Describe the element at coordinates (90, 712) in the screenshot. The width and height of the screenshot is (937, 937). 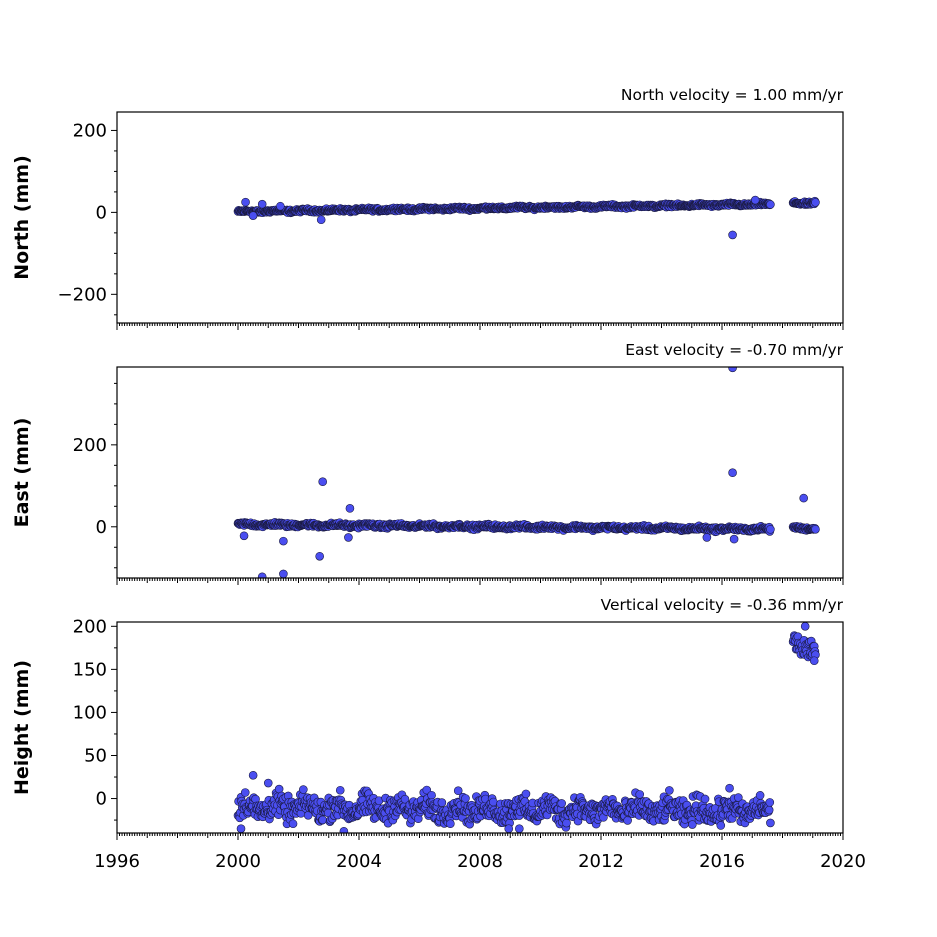
I see `y-tick-label: 100` at that location.